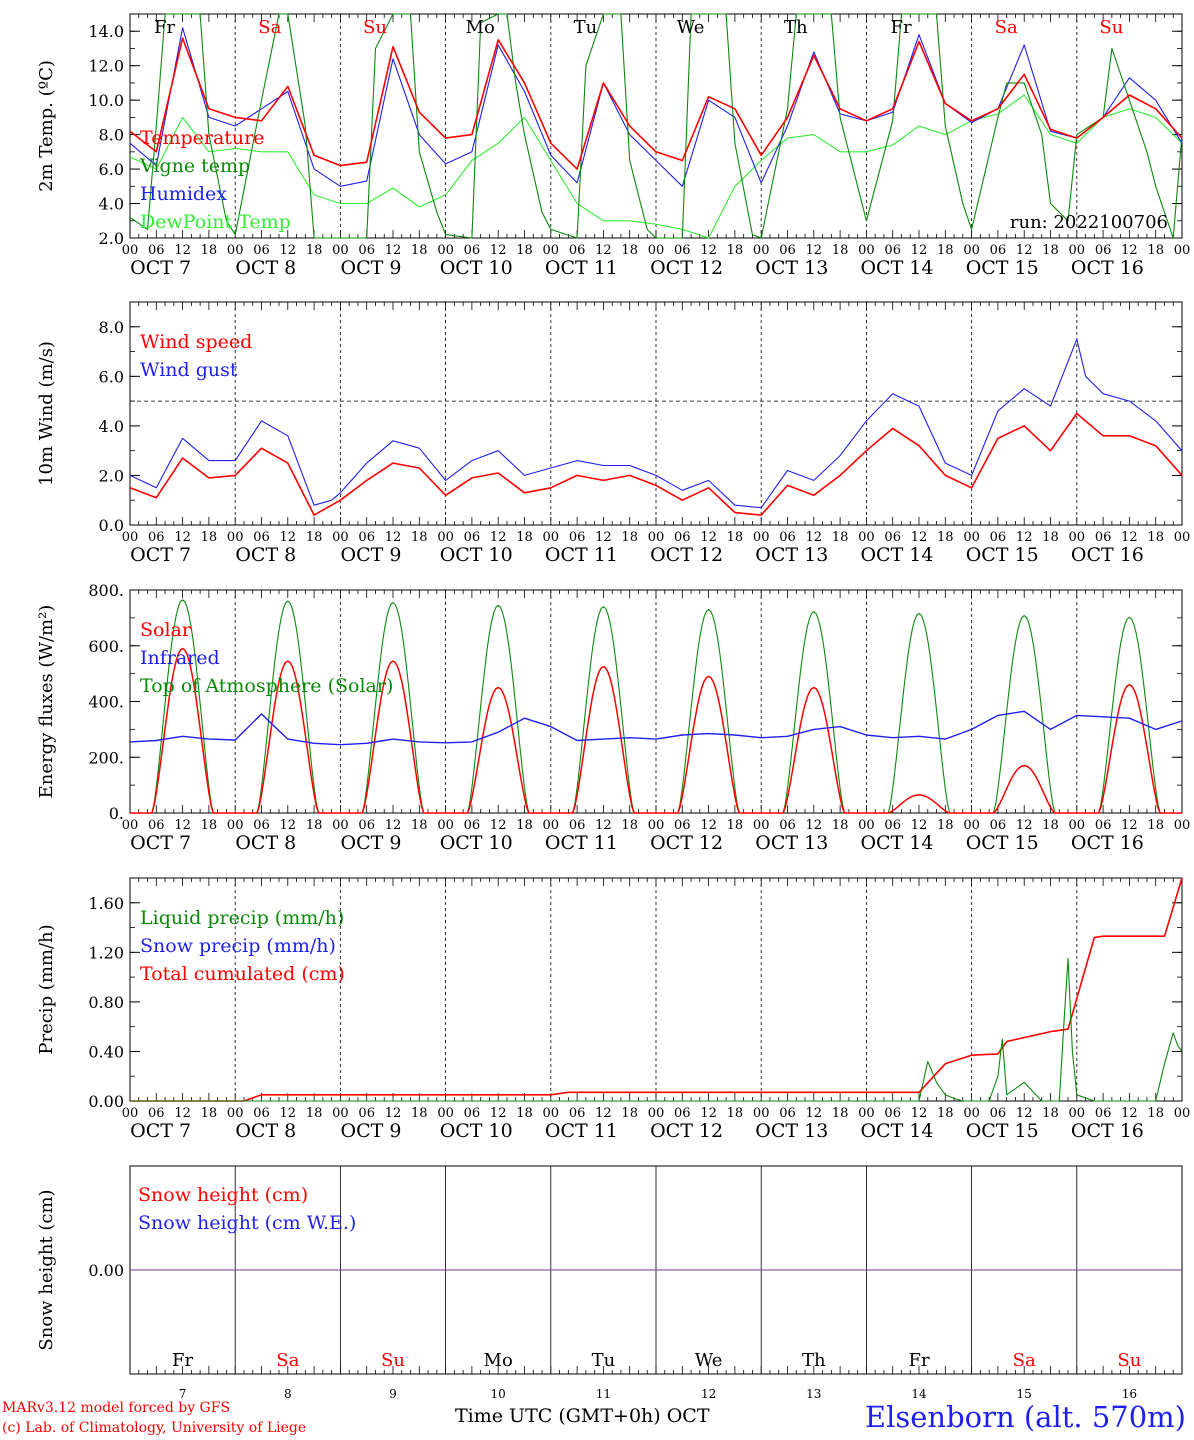 The height and width of the screenshot is (1440, 1194). What do you see at coordinates (238, 946) in the screenshot?
I see `legend-entry: Snow precip (mm/h)` at bounding box center [238, 946].